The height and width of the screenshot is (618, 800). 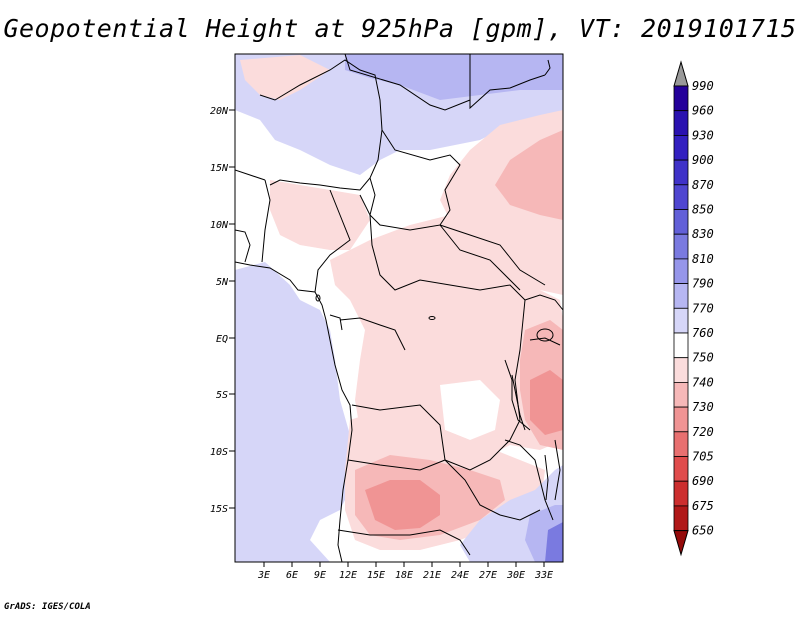 I want to click on colorbar-label: 730, so click(x=703, y=407).